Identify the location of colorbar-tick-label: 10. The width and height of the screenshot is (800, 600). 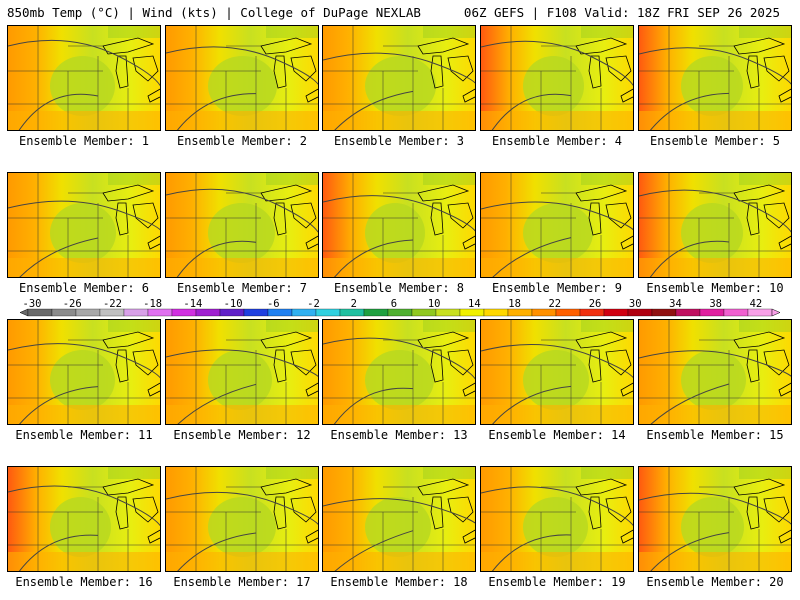
(434, 304).